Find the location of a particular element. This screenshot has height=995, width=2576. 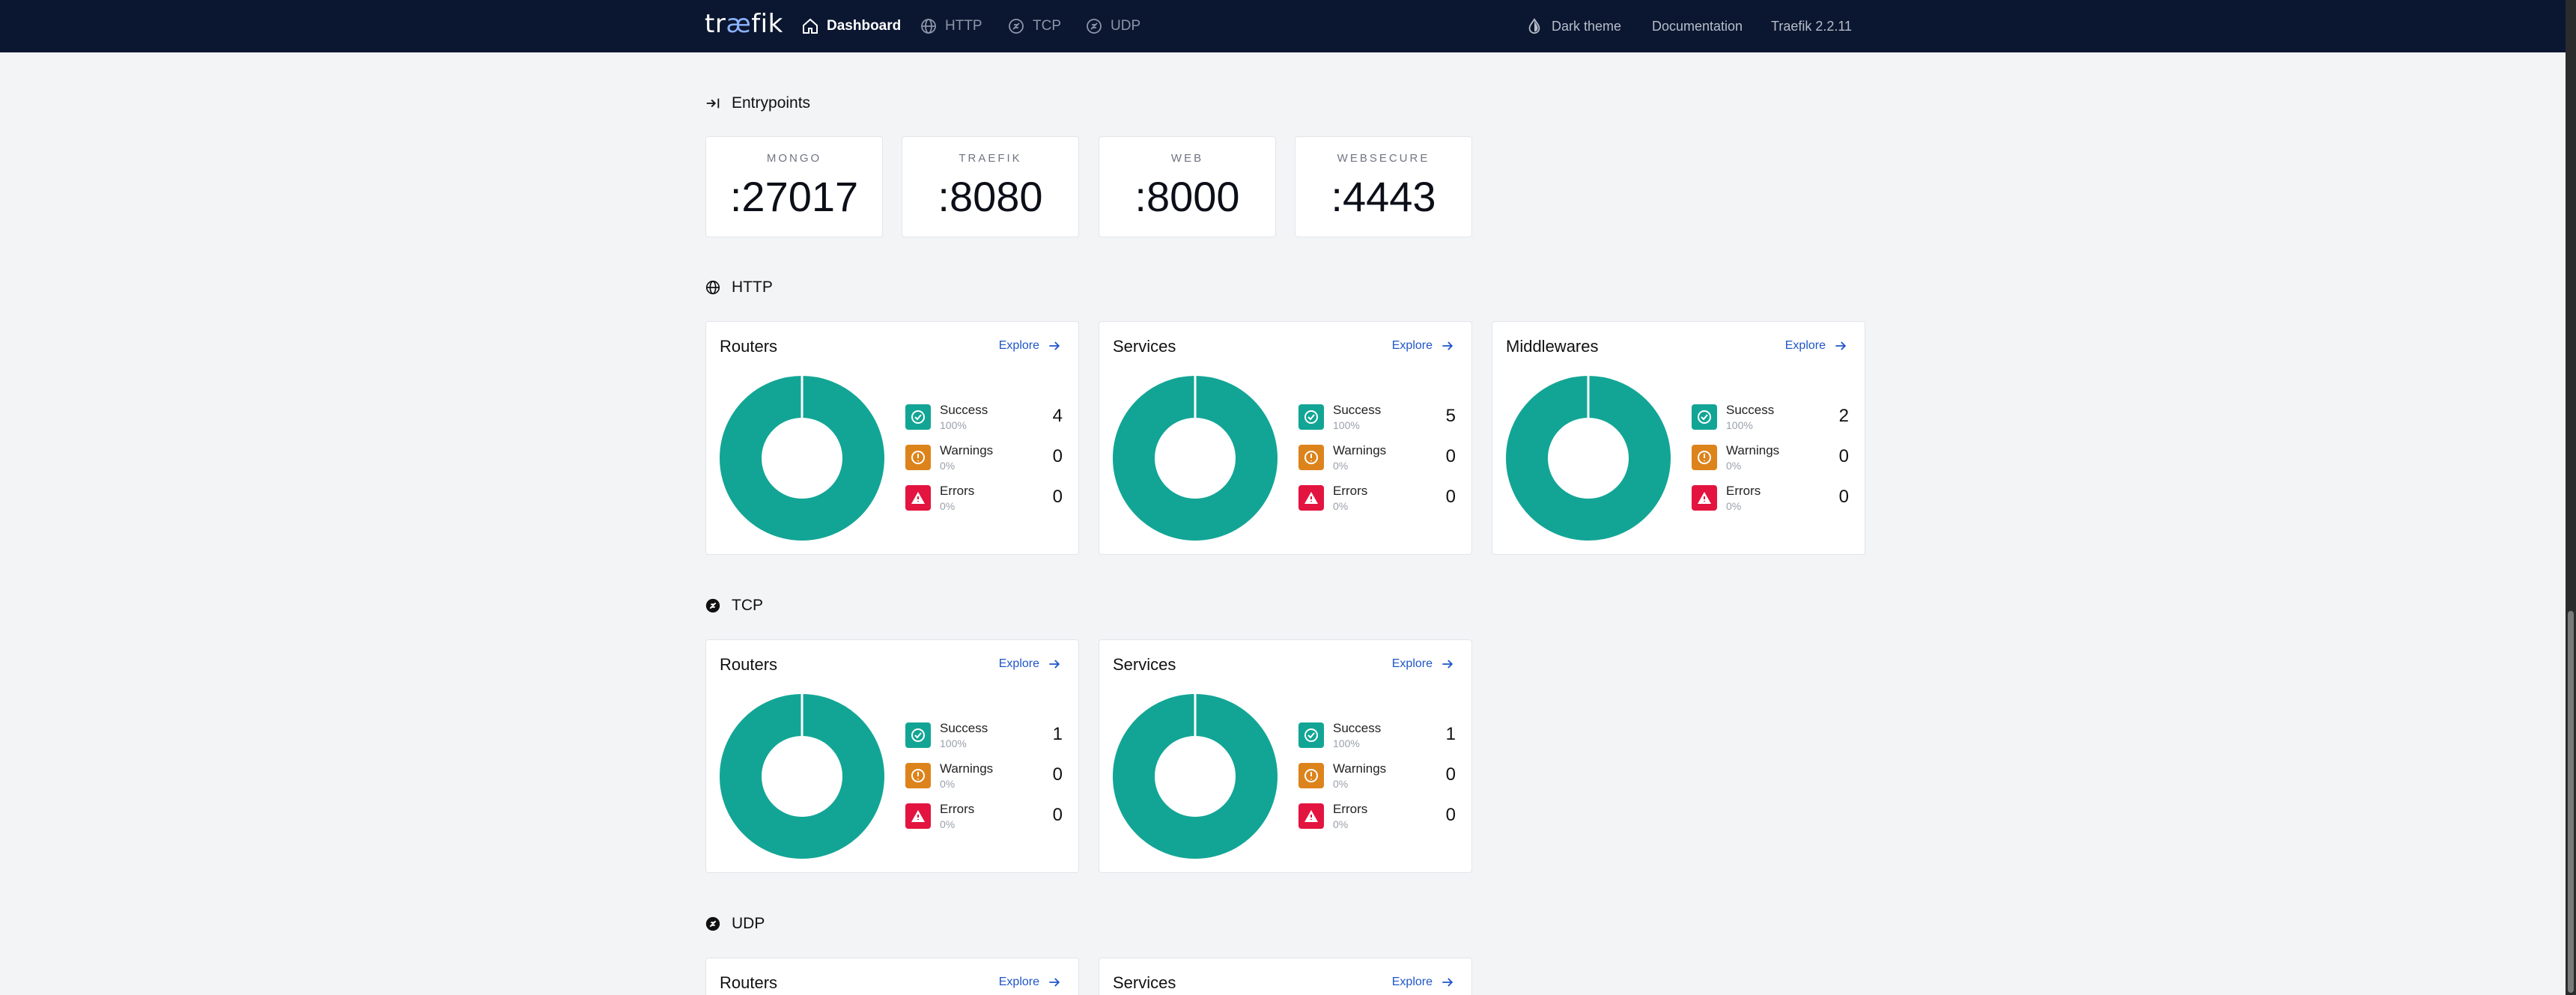

udp-routers-explore-link: Explore is located at coordinates (1030, 982).